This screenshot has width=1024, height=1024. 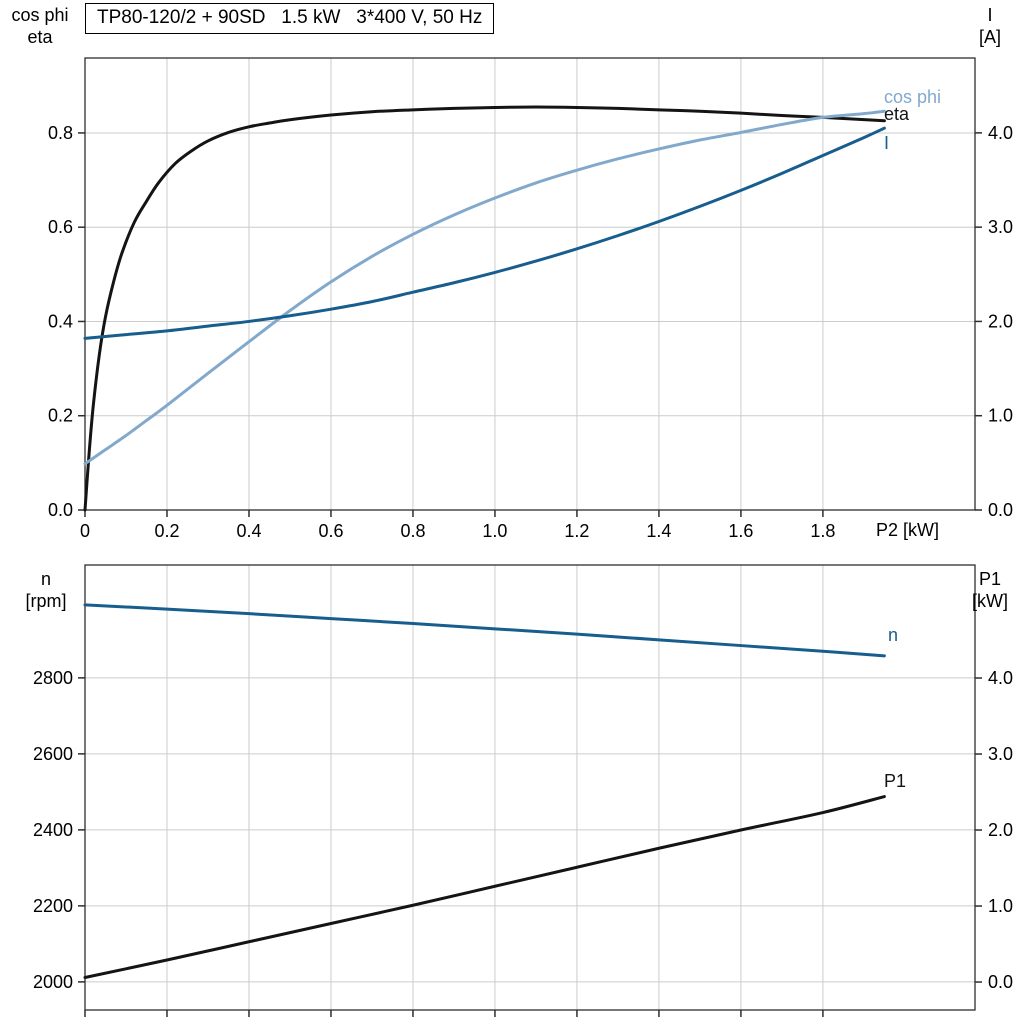 I want to click on cos-phi-curve-label: cos phi, so click(x=913, y=97).